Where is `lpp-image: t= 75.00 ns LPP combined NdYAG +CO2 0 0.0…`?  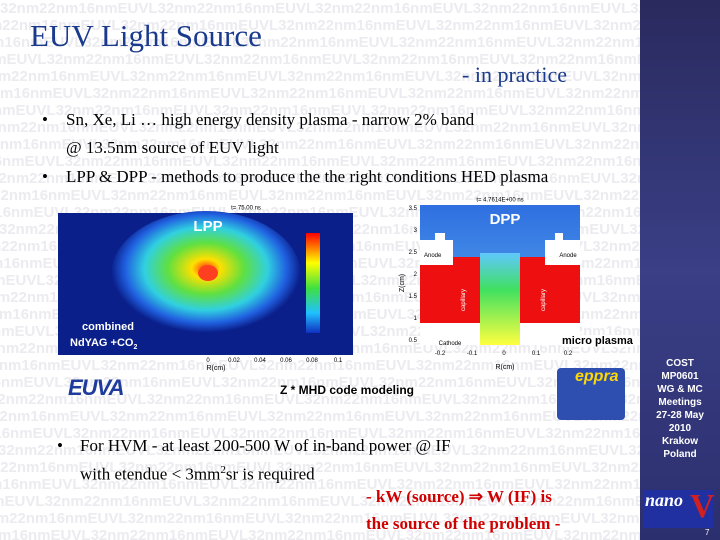
lpp-image: t= 75.00 ns LPP combined NdYAG +CO2 0 0.0… is located at coordinates (205, 289).